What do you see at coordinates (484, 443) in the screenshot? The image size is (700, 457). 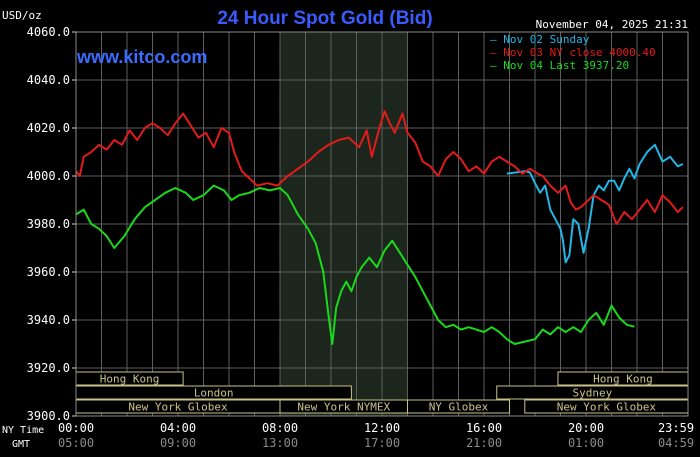 I see `x-tick-gmt: 21:00` at bounding box center [484, 443].